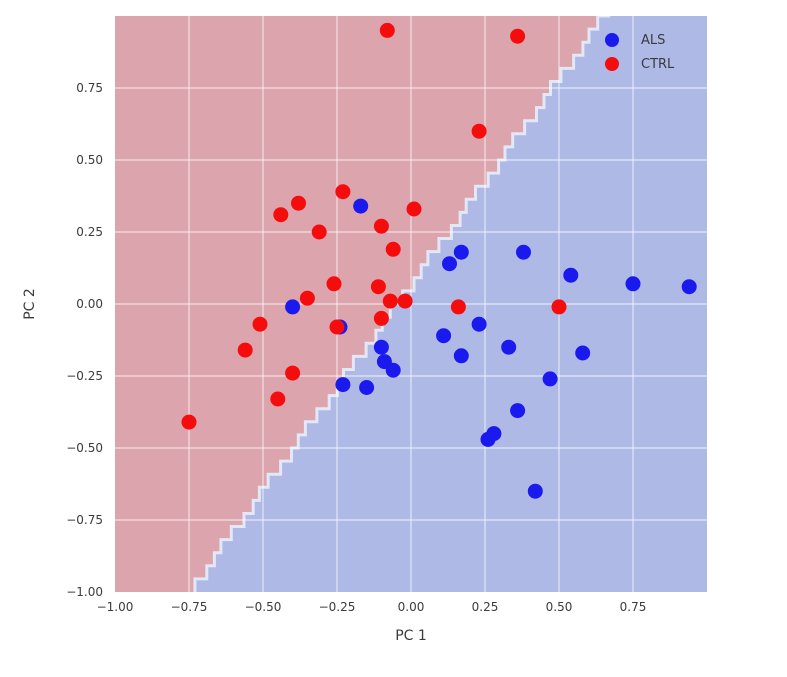 Image resolution: width=787 pixels, height=677 pixels. What do you see at coordinates (559, 607) in the screenshot?
I see `x-tick-label: 0.50` at bounding box center [559, 607].